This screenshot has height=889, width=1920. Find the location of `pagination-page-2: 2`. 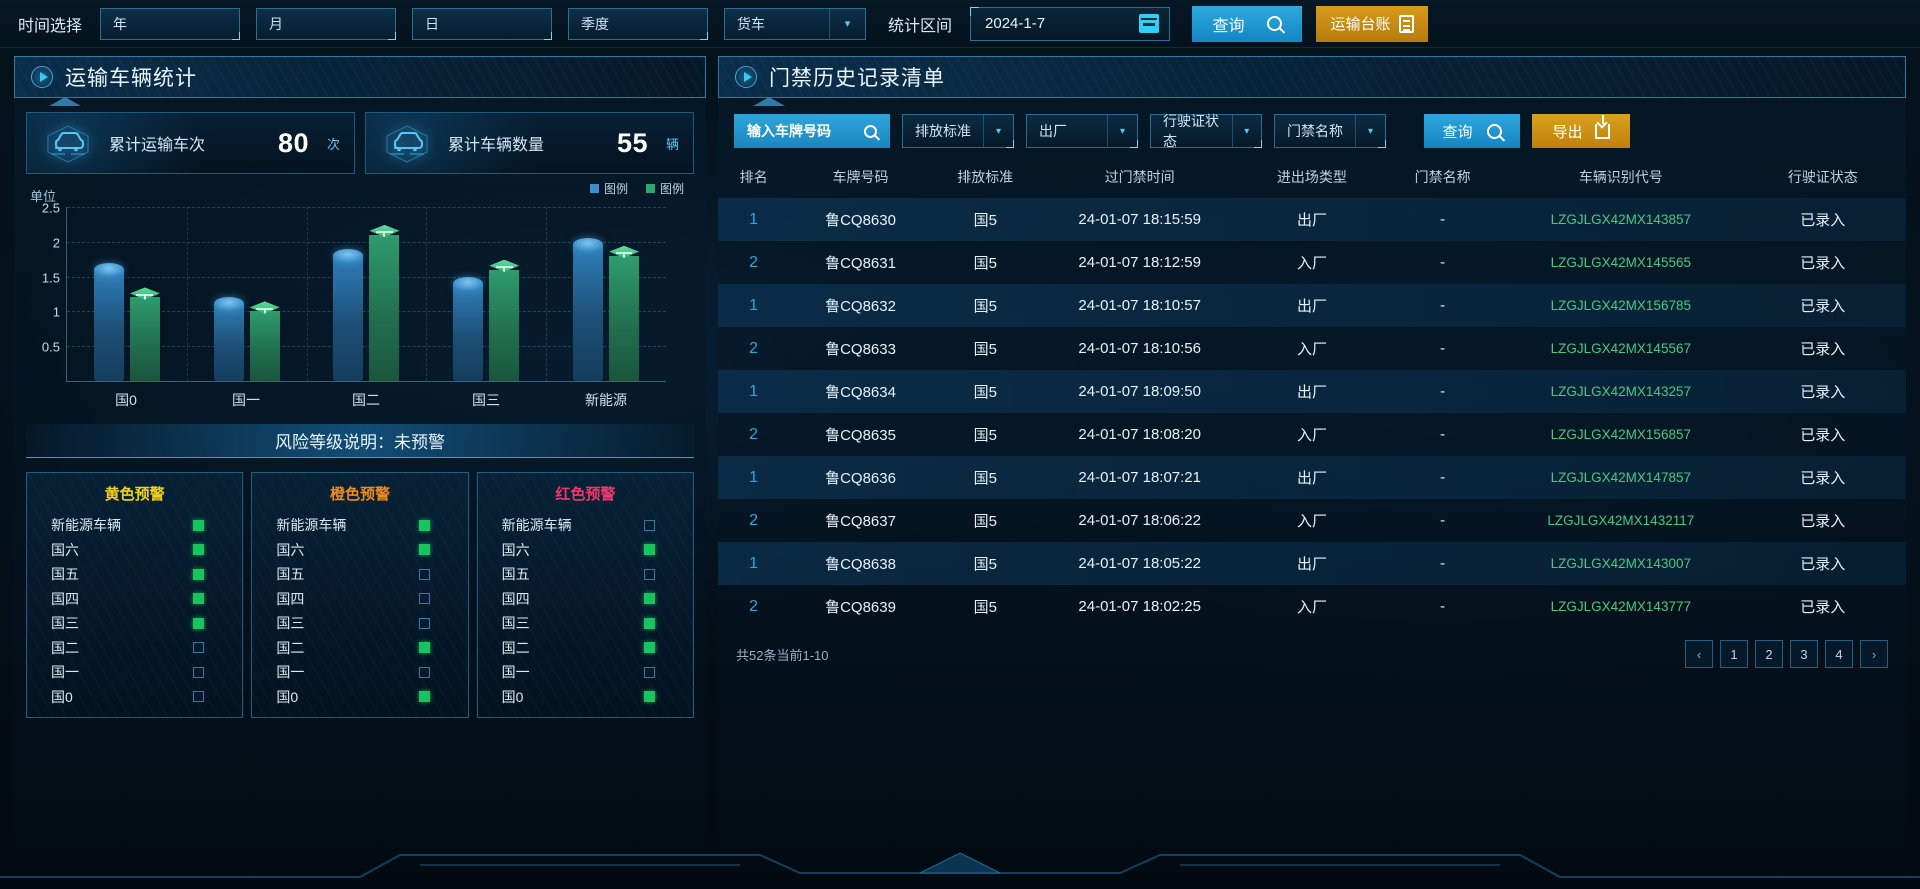

pagination-page-2: 2 is located at coordinates (1769, 654).